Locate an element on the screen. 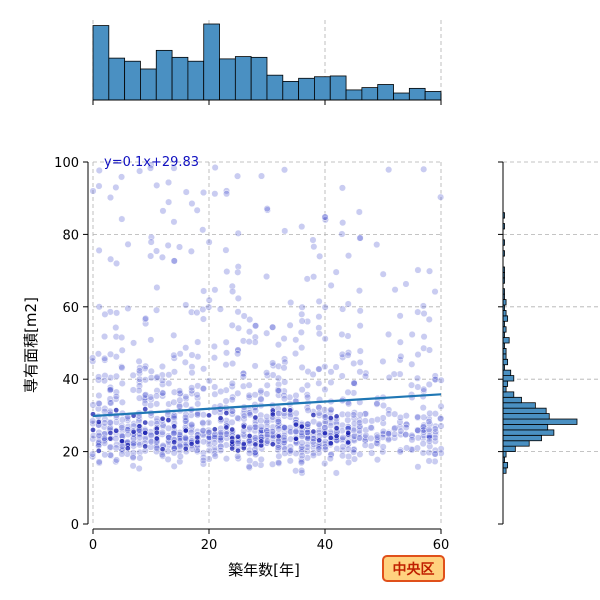 This screenshot has height=600, width=600. y-tick-label: 80 is located at coordinates (70, 235).